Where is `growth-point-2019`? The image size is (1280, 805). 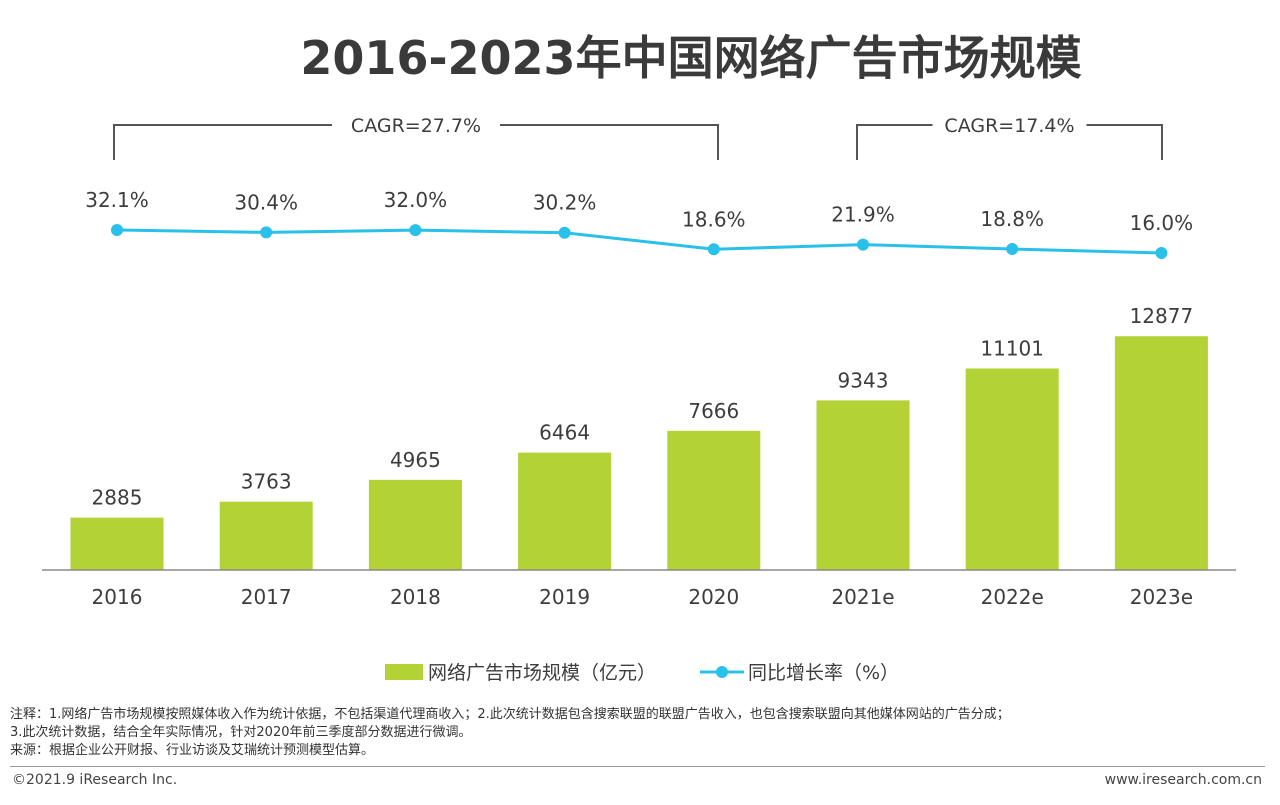
growth-point-2019 is located at coordinates (564, 232).